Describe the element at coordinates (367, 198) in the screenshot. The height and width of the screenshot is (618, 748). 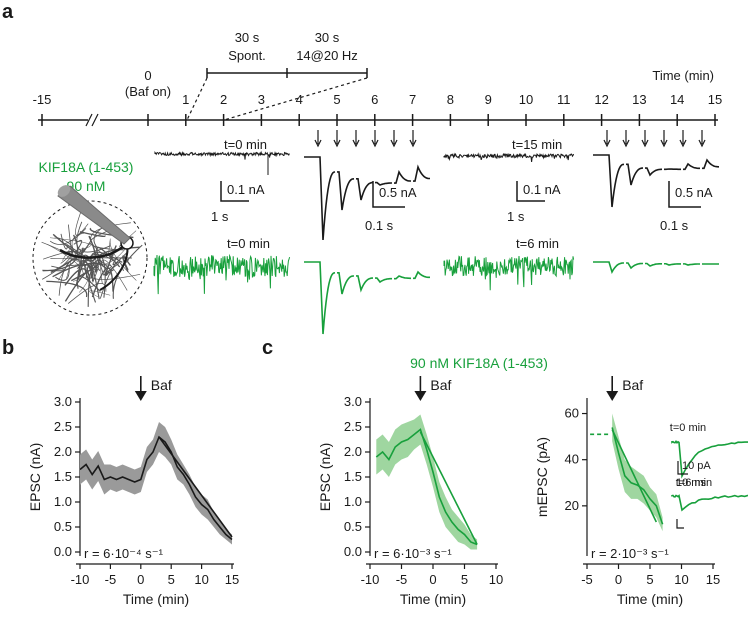
I see `trace-evoked-black-t0` at that location.